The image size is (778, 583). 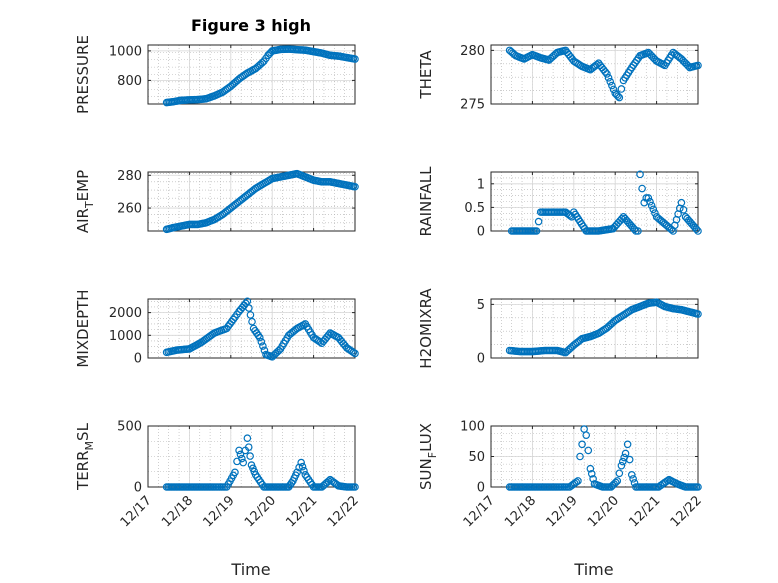 What do you see at coordinates (432, 455) in the screenshot?
I see `y-label-subscript: F` at bounding box center [432, 455].